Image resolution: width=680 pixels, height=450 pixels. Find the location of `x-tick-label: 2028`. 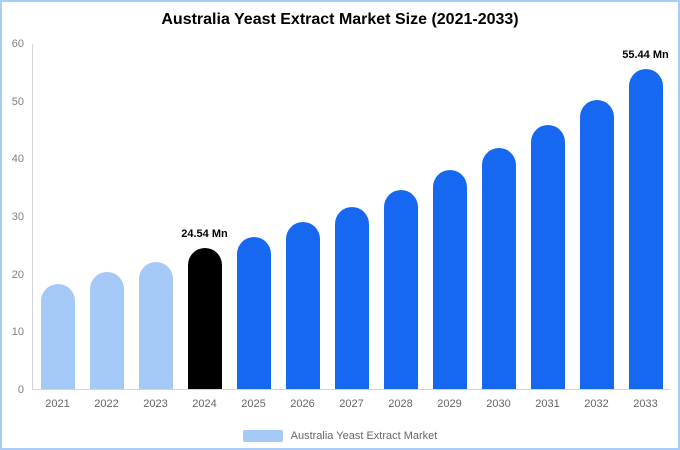

x-tick-label: 2028 is located at coordinates (400, 404).